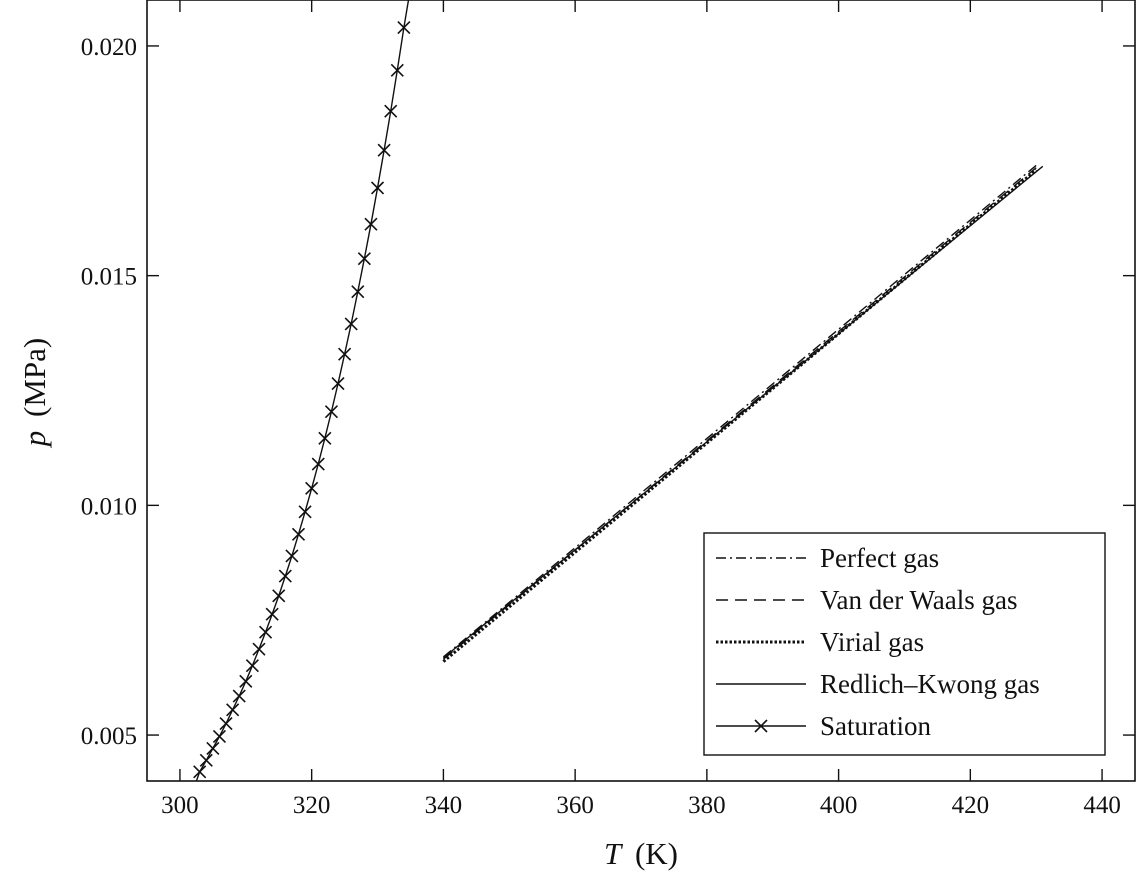  I want to click on y-tick-label: 0.015, so click(109, 277).